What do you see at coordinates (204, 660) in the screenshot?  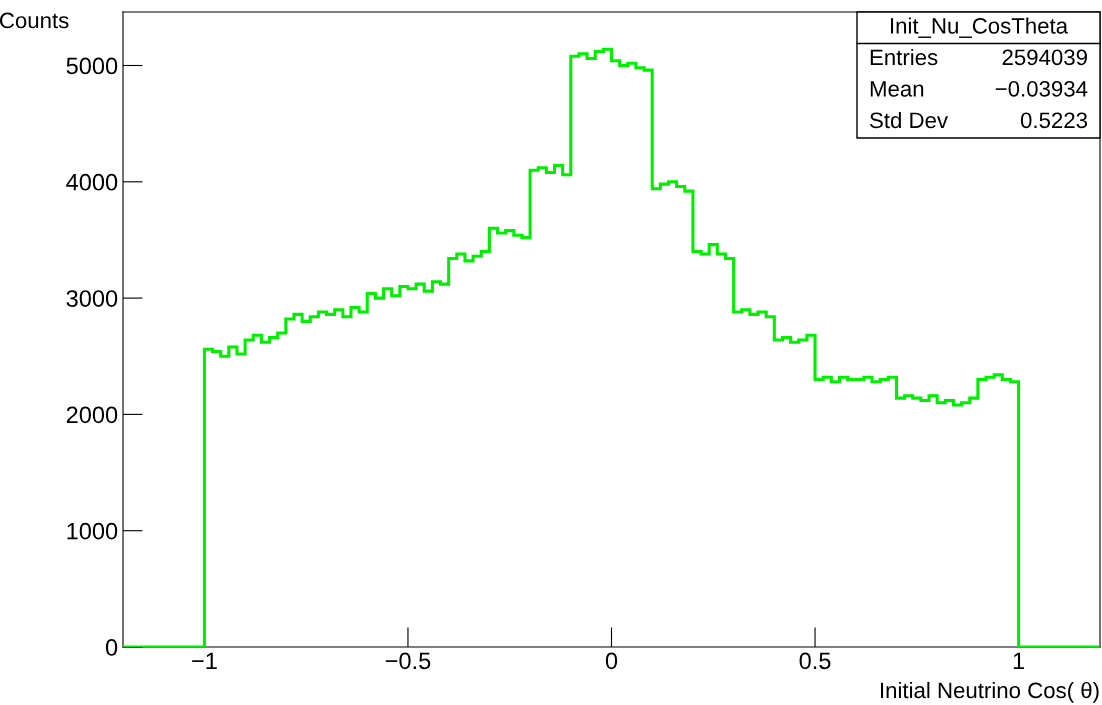 I see `x-tick-label: −1` at bounding box center [204, 660].